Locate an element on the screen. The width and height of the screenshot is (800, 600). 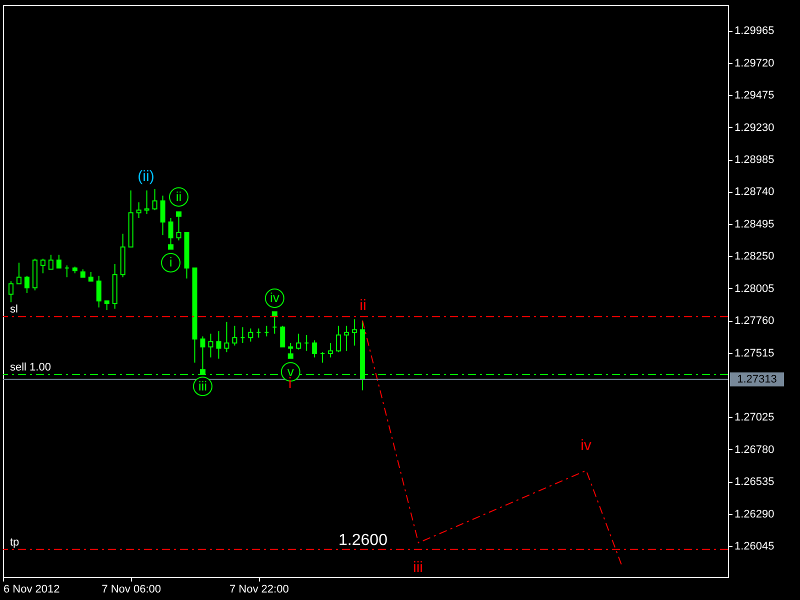
y-tick-label: 1.29475 is located at coordinates (754, 96).